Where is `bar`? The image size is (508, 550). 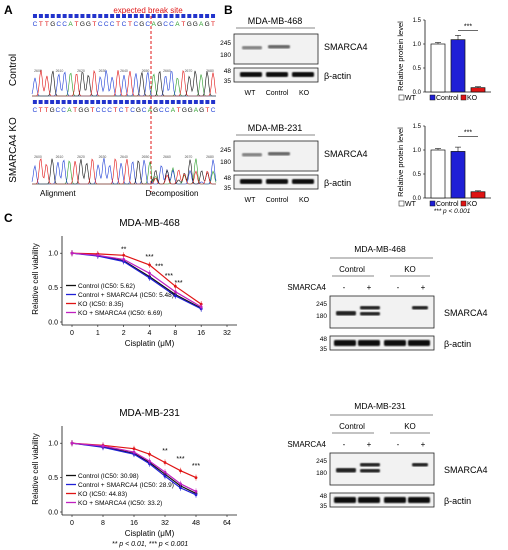
bar is located at coordinates (458, 175).